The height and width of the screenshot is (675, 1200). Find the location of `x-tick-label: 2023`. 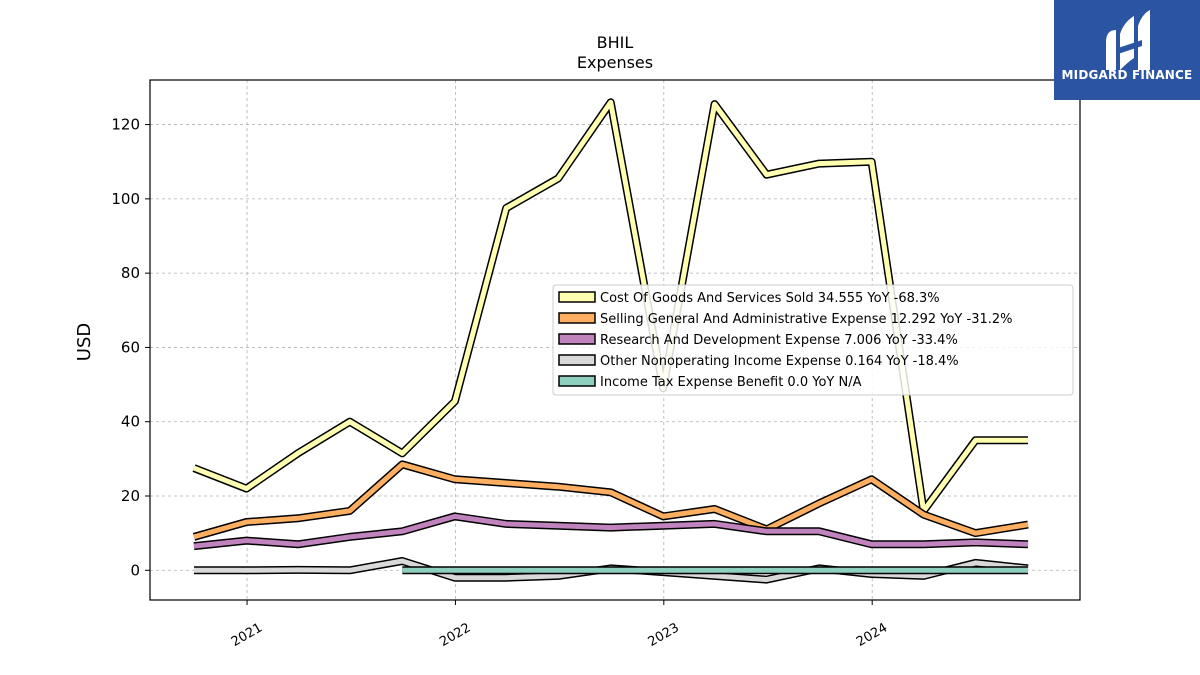

x-tick-label: 2023 is located at coordinates (664, 635).